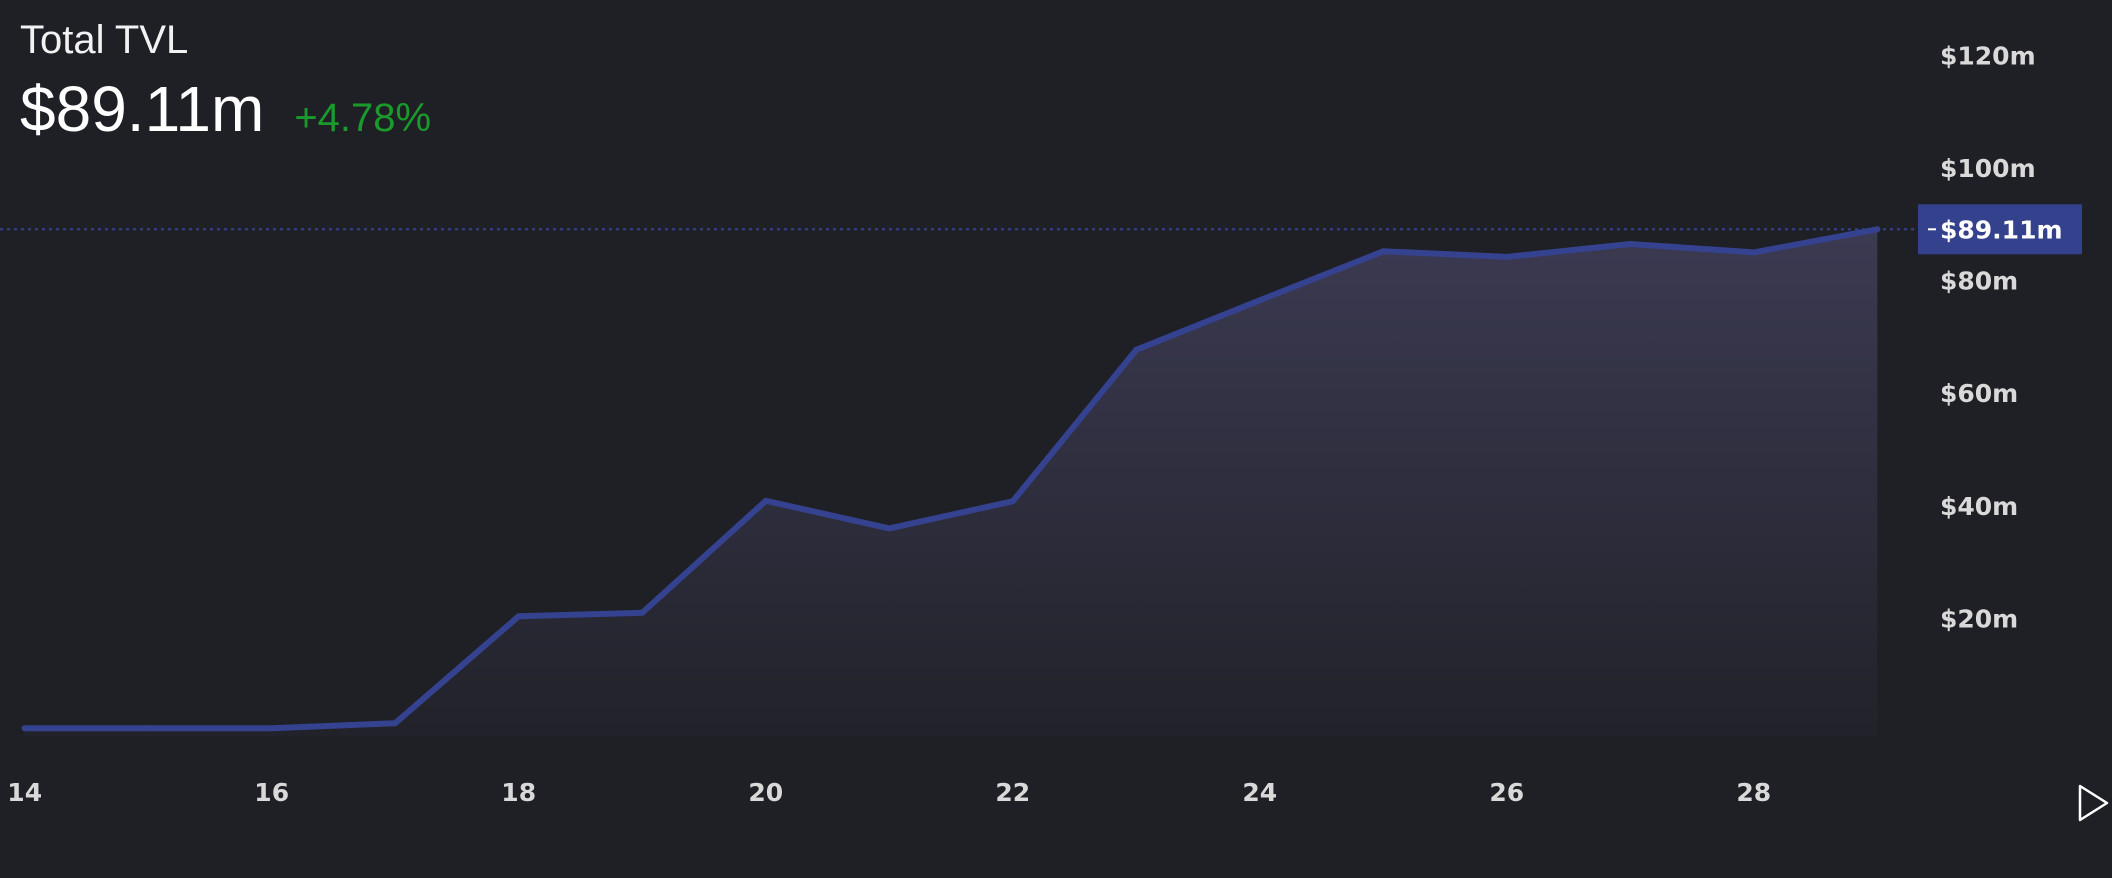 The width and height of the screenshot is (2112, 878). I want to click on x-tick-label: 22, so click(1012, 792).